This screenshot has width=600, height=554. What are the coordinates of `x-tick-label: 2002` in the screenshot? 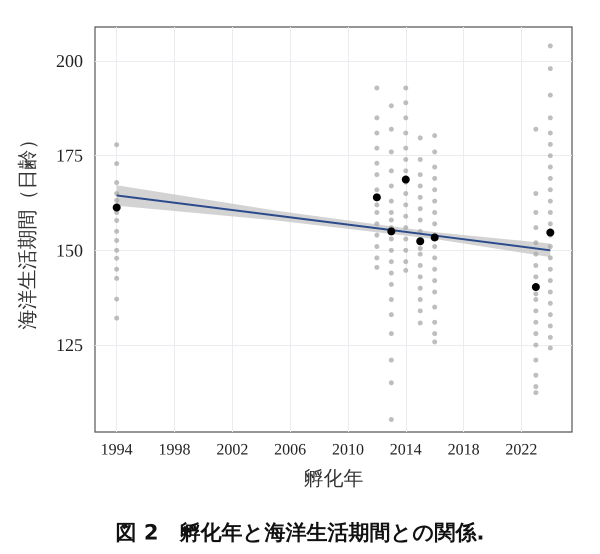 It's located at (232, 450).